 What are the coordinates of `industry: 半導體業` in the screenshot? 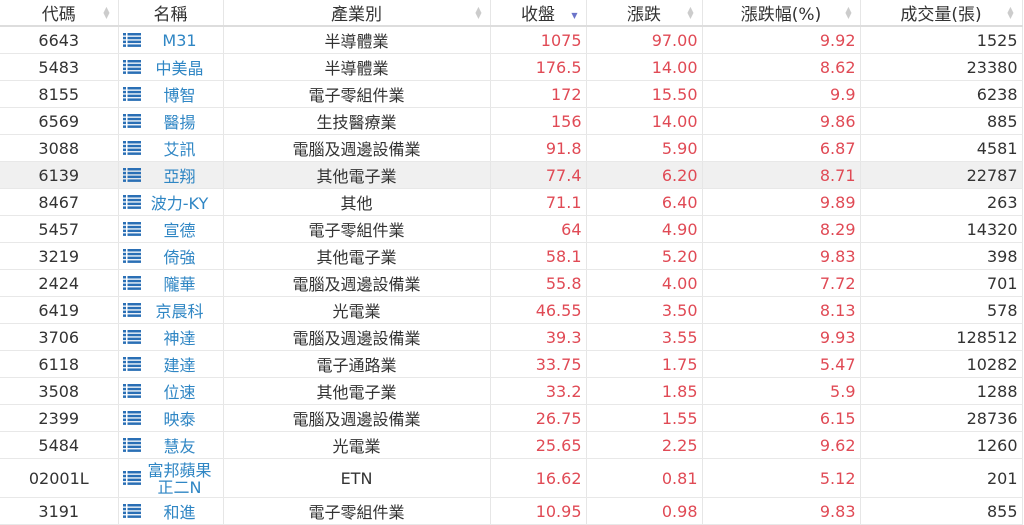 It's located at (357, 67).